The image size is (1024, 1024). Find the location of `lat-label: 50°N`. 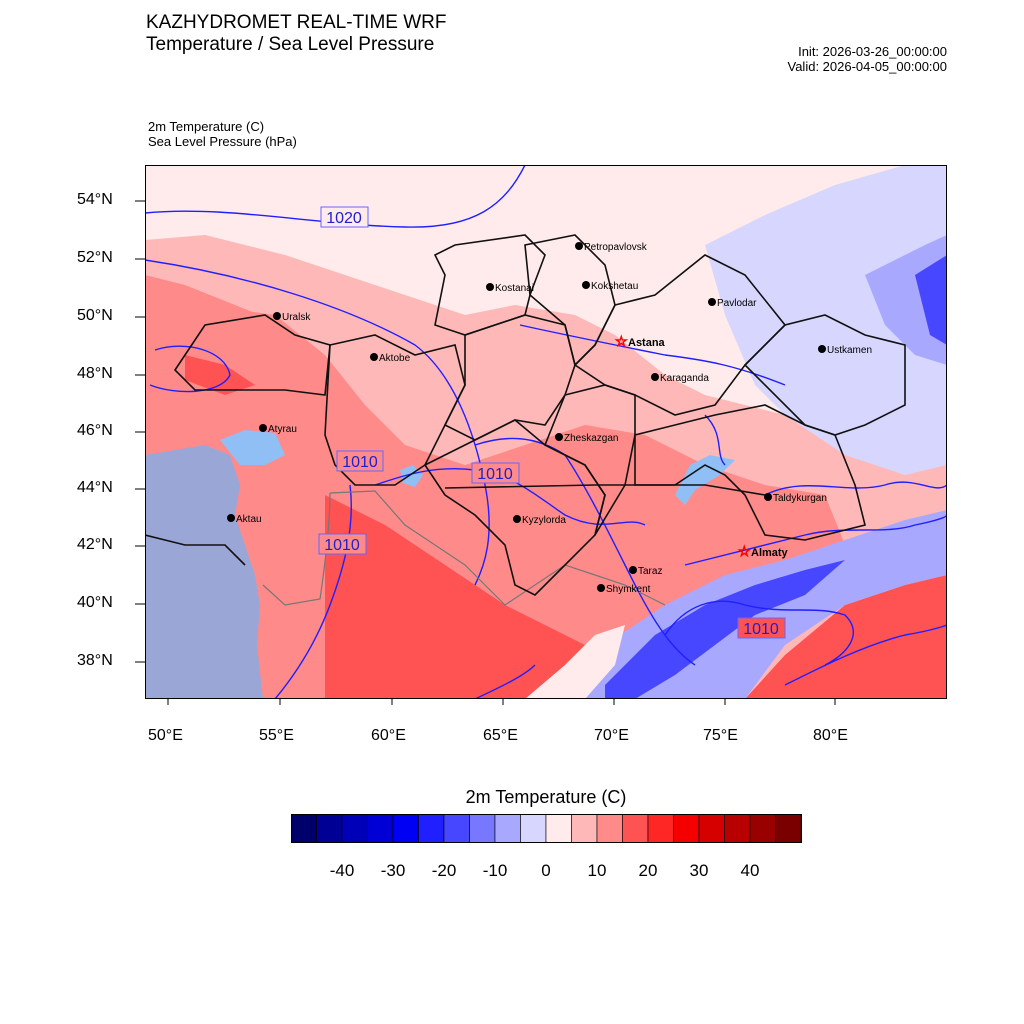

lat-label: 50°N is located at coordinates (95, 315).